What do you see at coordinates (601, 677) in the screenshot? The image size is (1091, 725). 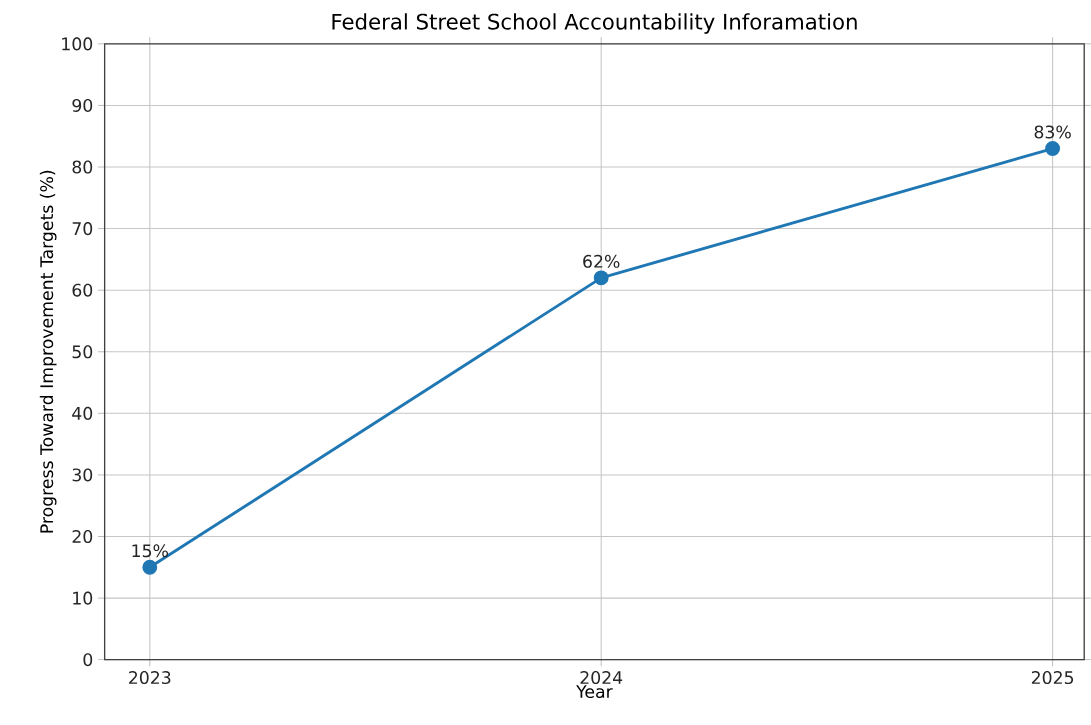 I see `x-tick-label: 2024` at bounding box center [601, 677].